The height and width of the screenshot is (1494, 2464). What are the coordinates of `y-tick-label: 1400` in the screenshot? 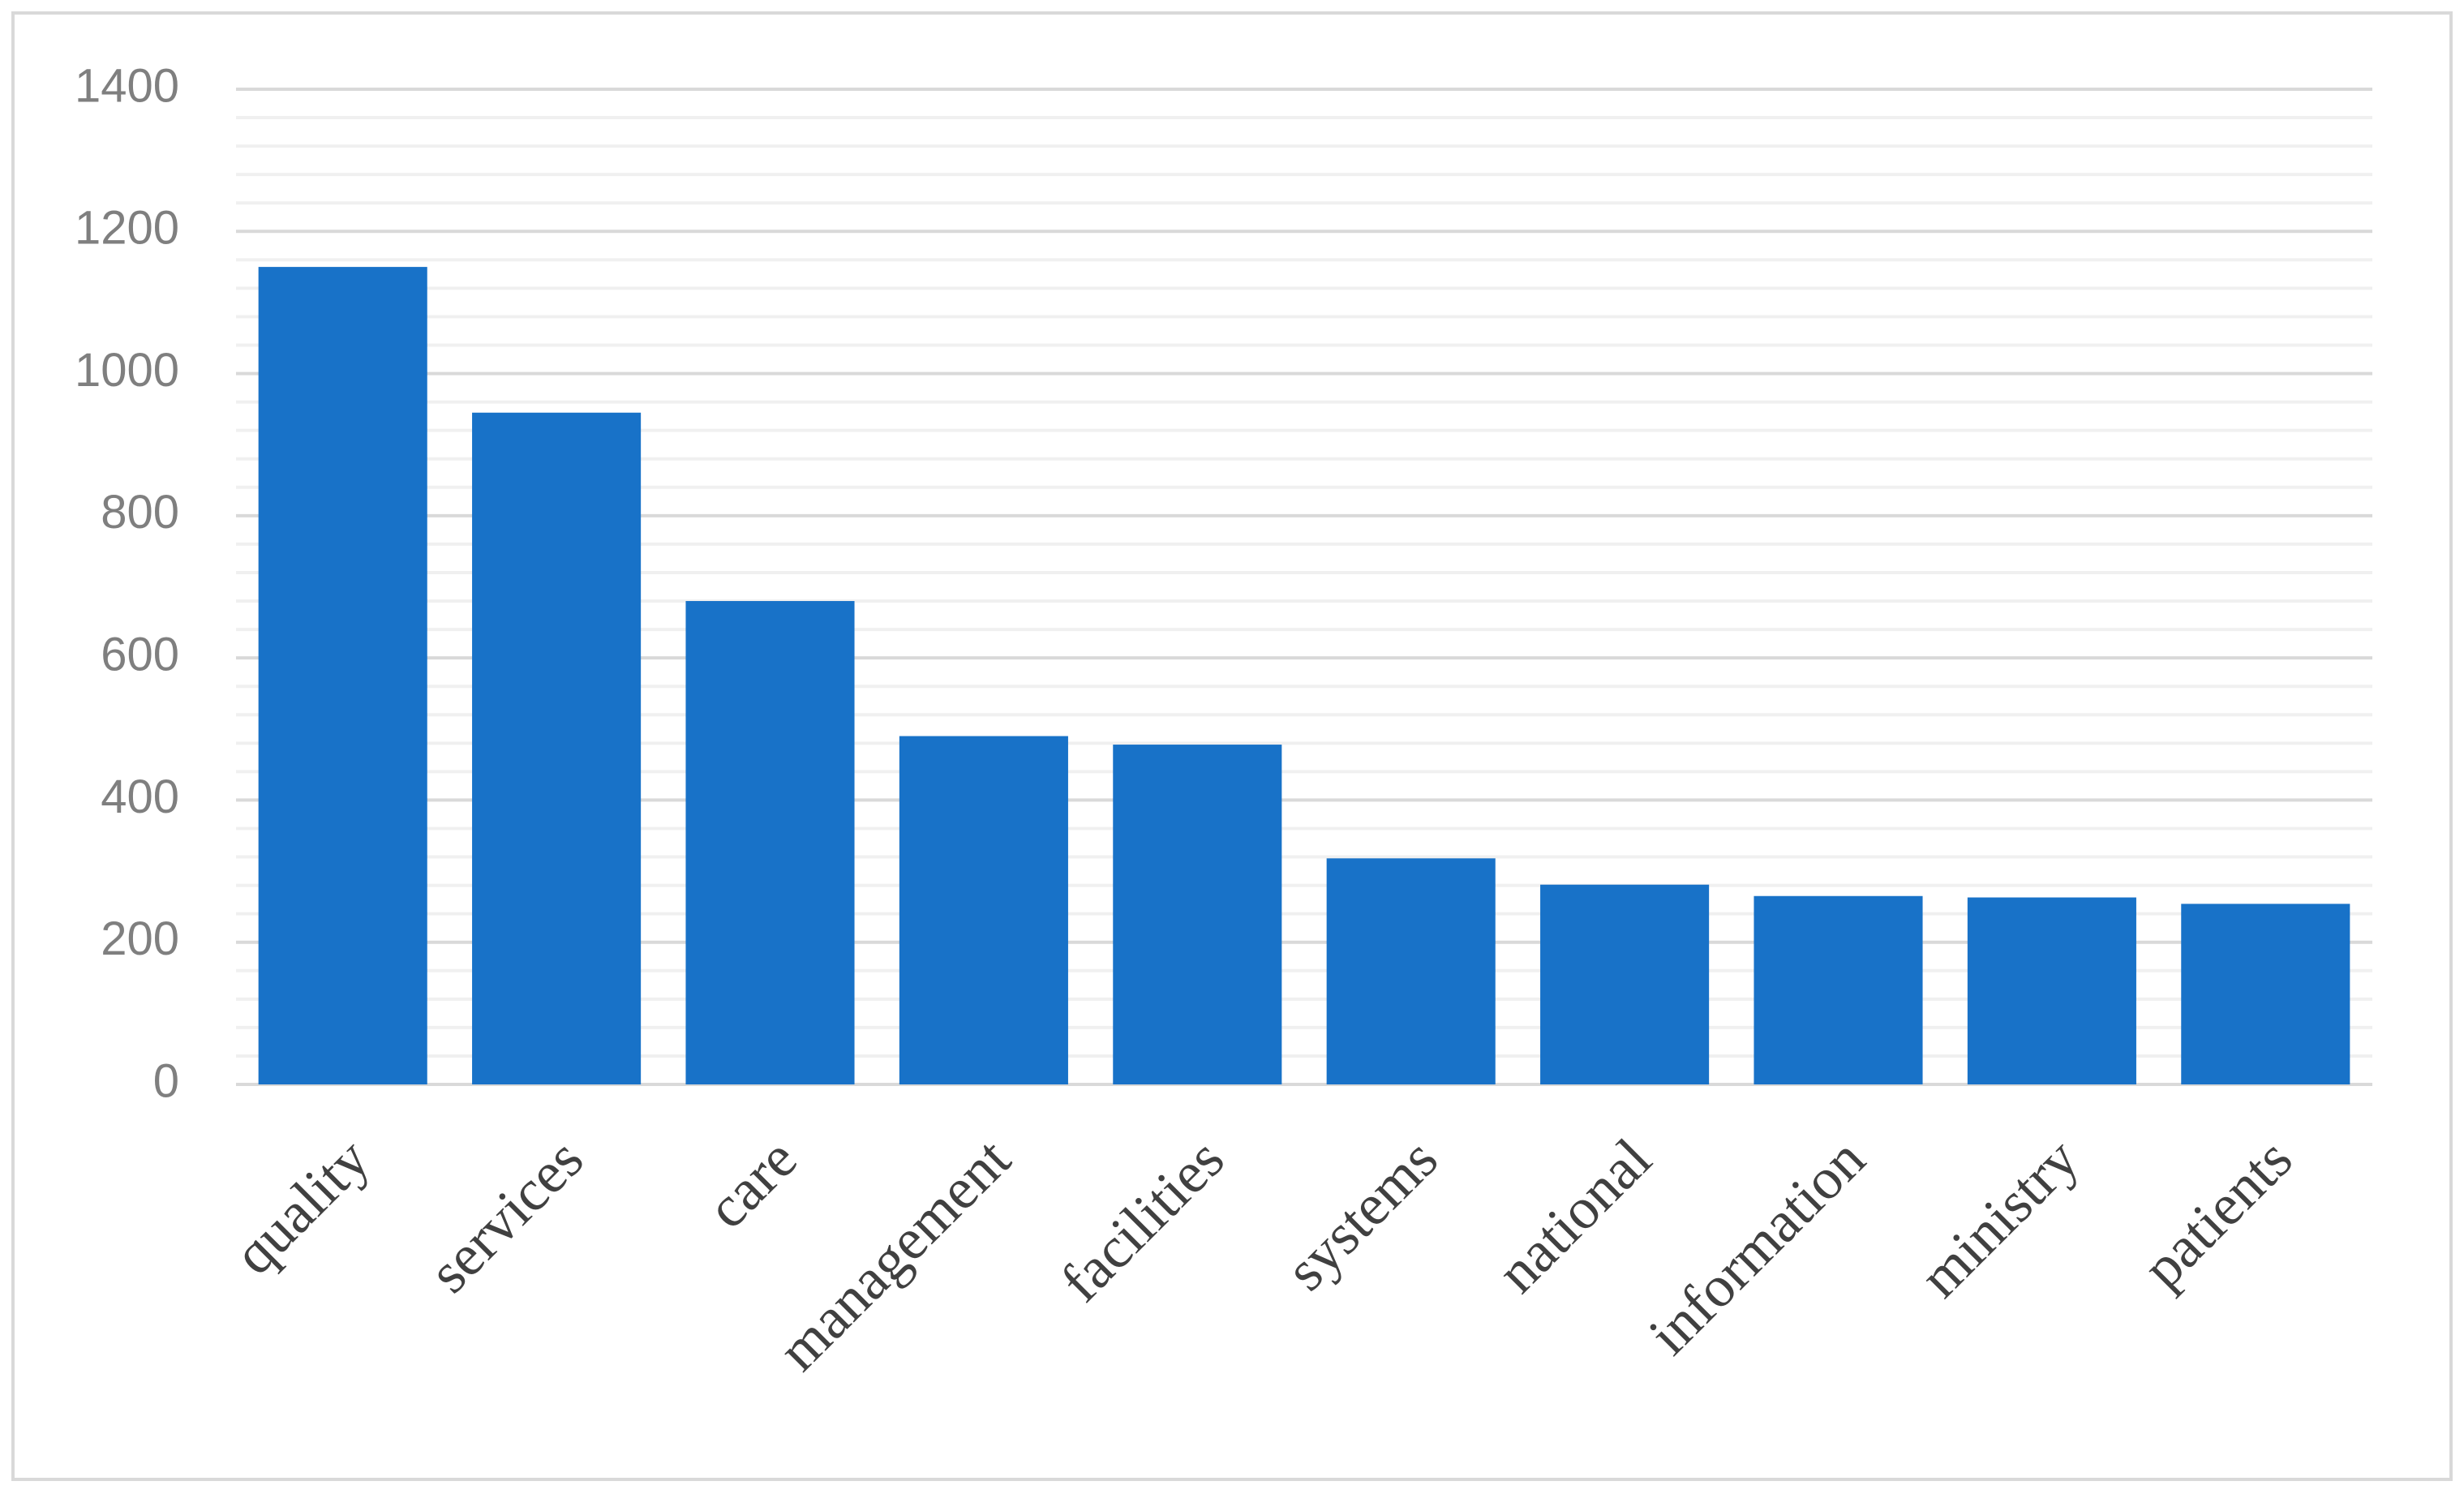 It's located at (127, 85).